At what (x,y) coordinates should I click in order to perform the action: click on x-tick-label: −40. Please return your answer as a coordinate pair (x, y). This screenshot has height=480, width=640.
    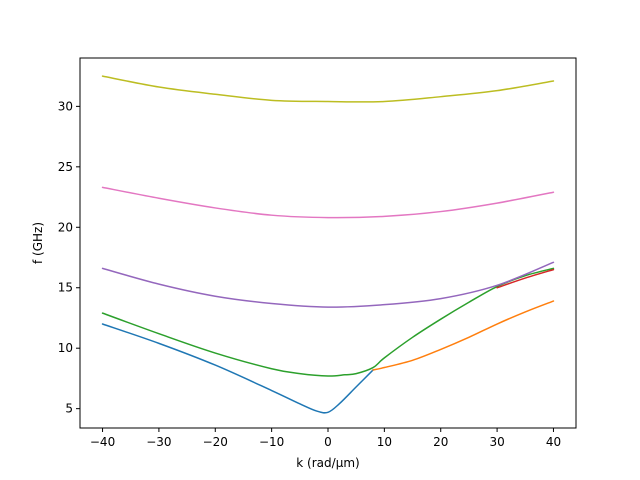
    Looking at the image, I should click on (102, 442).